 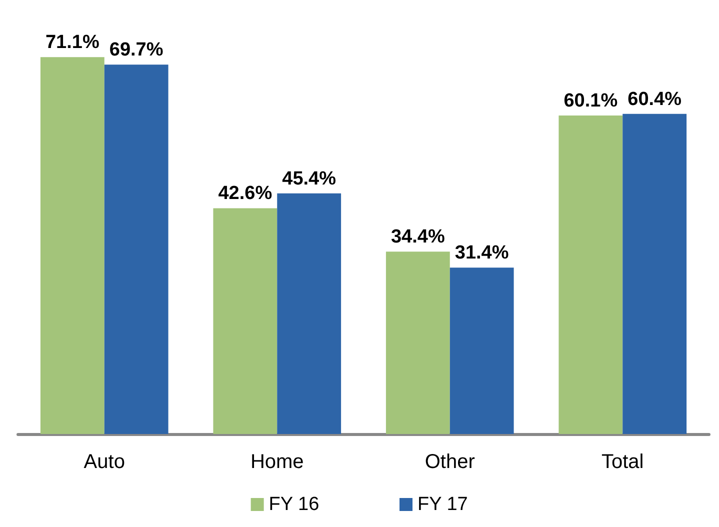 What do you see at coordinates (443, 504) in the screenshot?
I see `legend-label: FY 17` at bounding box center [443, 504].